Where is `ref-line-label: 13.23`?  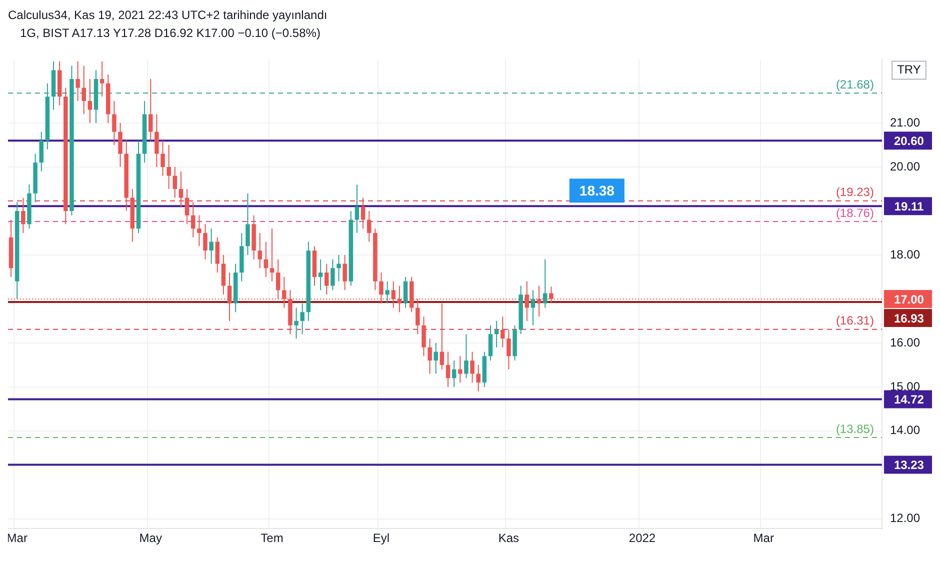 ref-line-label: 13.23 is located at coordinates (909, 465).